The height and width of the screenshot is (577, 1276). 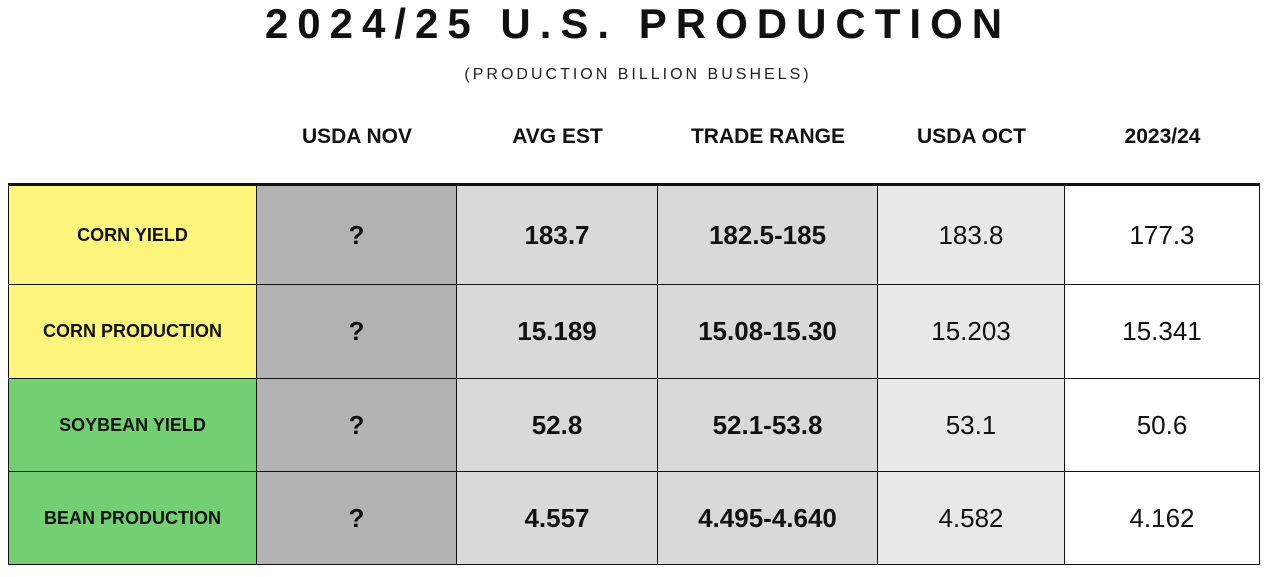 What do you see at coordinates (132, 332) in the screenshot?
I see `row-label: CORN PRODUCTION` at bounding box center [132, 332].